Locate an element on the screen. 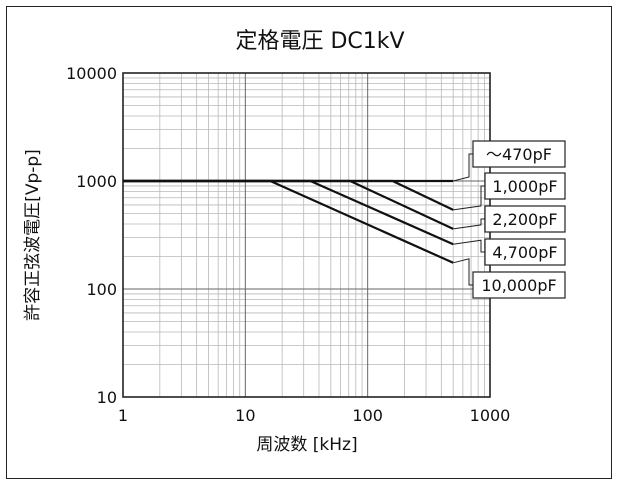 The image size is (620, 485). y-tick-labels: 10 100 1000 10000 is located at coordinates (91, 235).